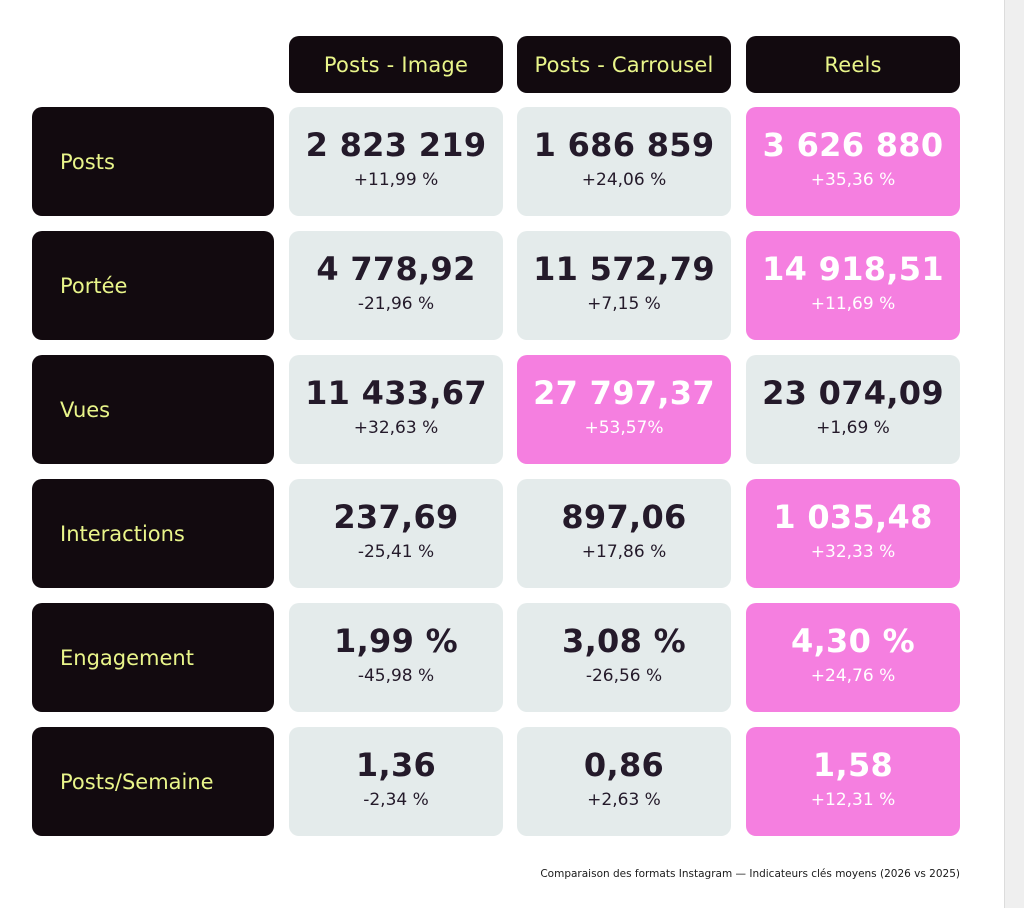 This screenshot has height=908, width=1024. I want to click on cell-change: -26,56 %, so click(624, 675).